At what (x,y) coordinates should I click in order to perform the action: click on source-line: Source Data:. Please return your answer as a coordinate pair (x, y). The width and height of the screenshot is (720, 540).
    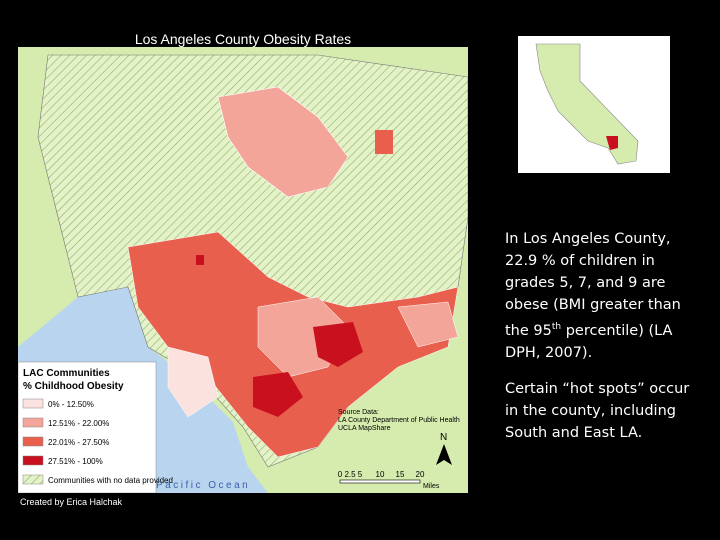
    Looking at the image, I should click on (358, 412).